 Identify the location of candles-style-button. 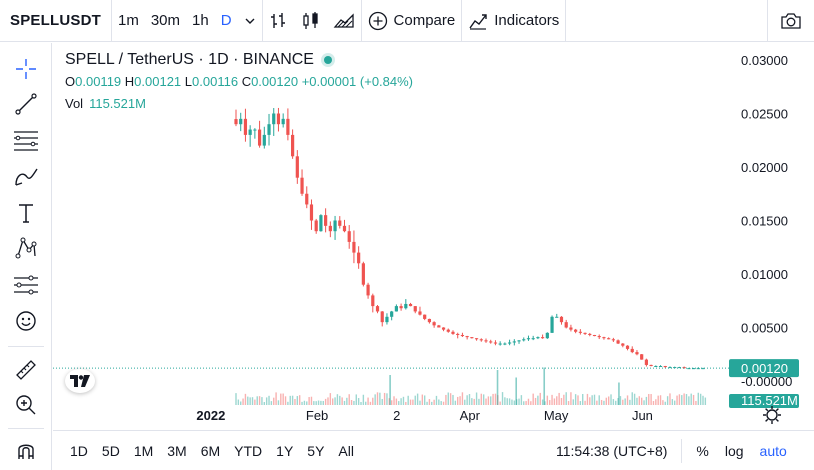
(311, 21).